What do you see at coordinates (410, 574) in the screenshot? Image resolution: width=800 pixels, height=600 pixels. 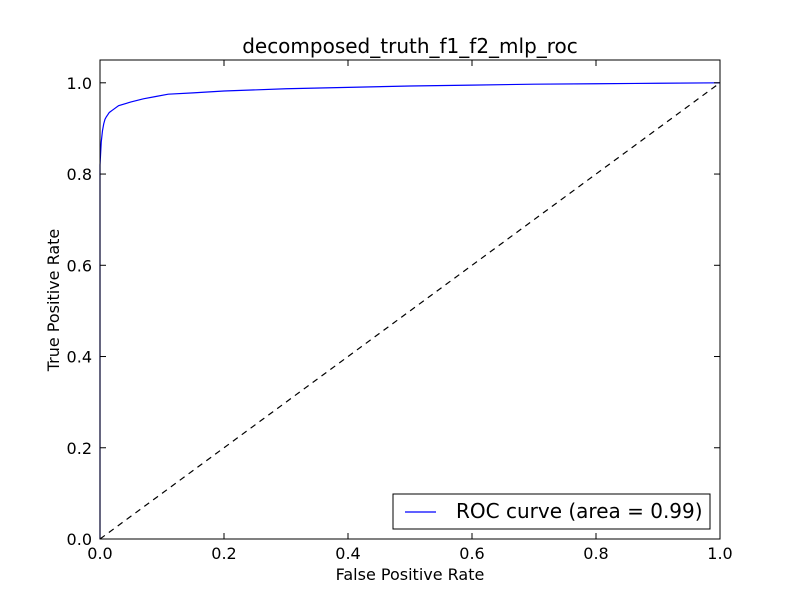 I see `x-axis-label: False Positive Rate` at bounding box center [410, 574].